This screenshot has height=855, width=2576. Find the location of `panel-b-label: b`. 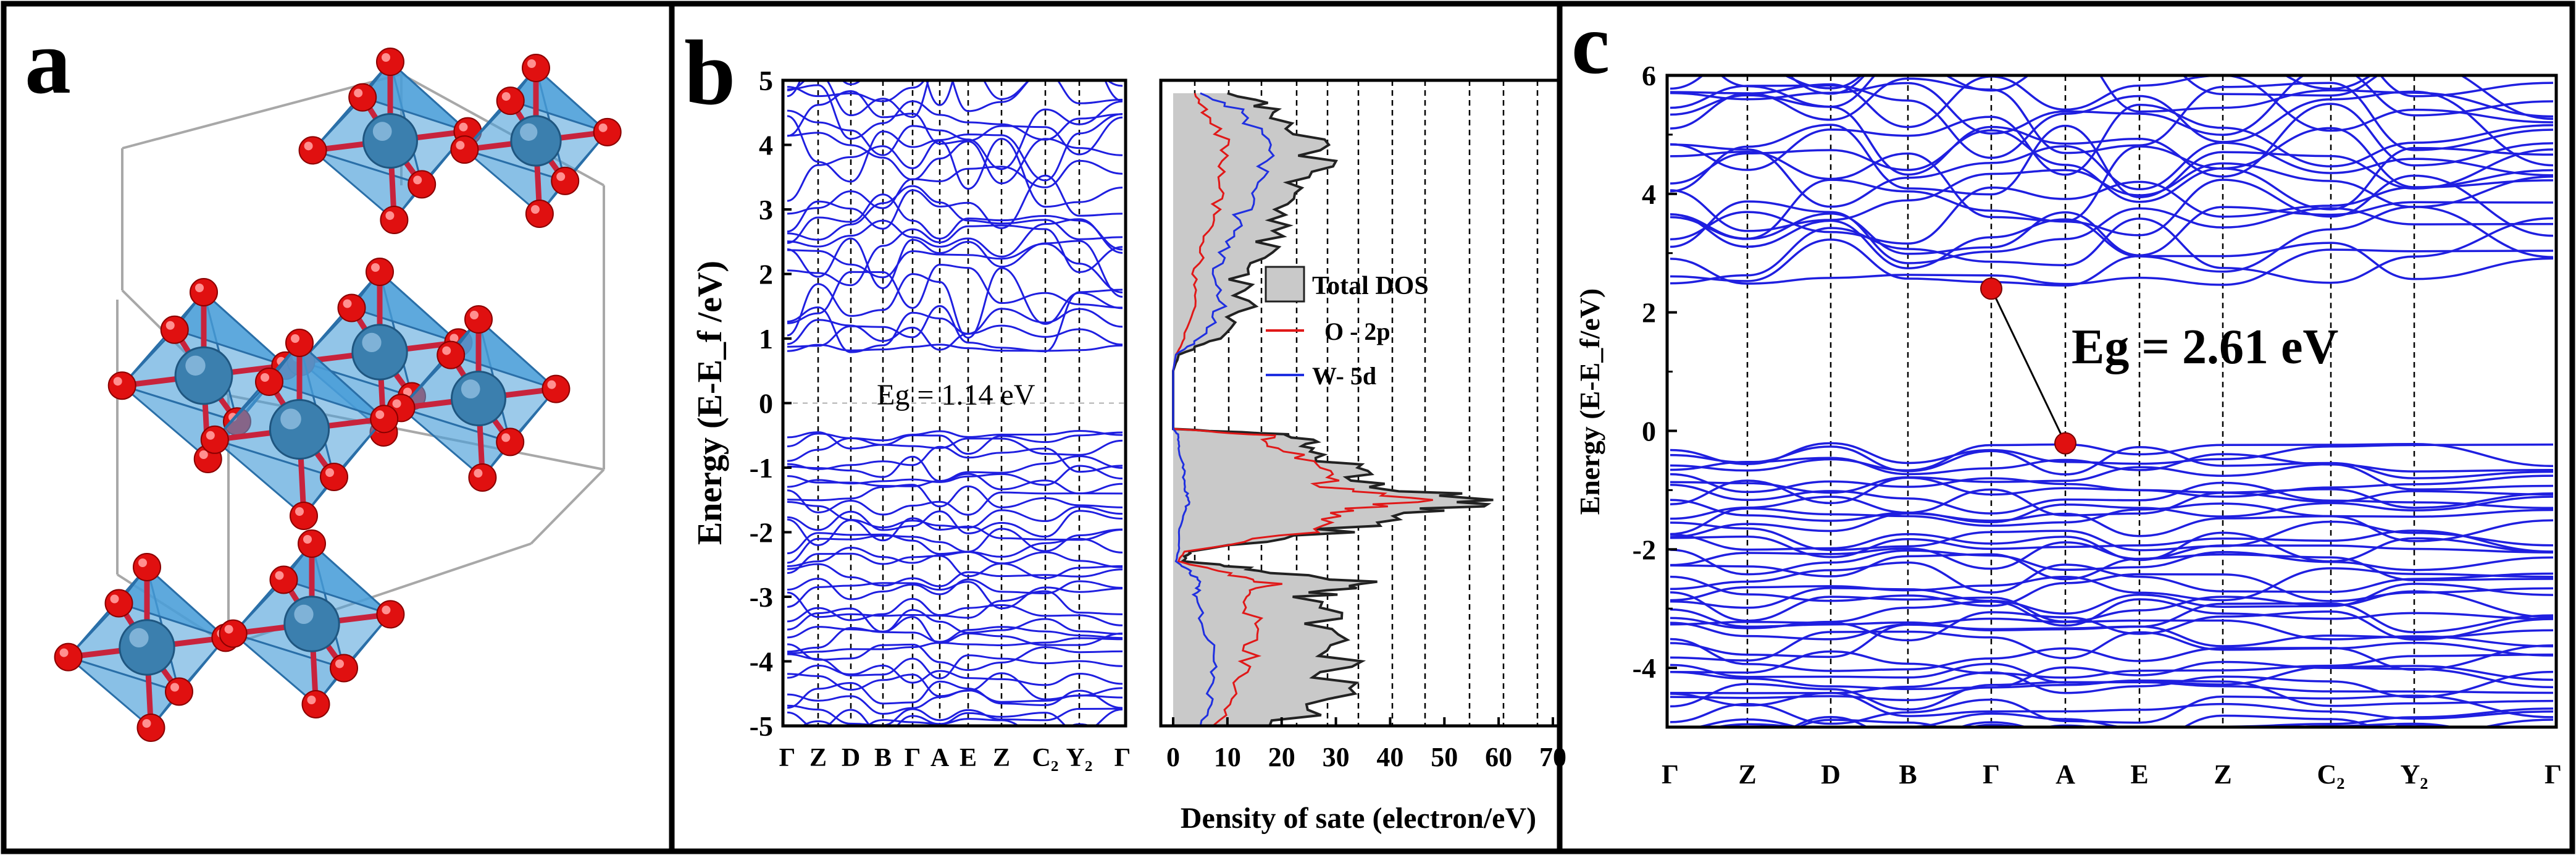

panel-b-label: b is located at coordinates (709, 73).